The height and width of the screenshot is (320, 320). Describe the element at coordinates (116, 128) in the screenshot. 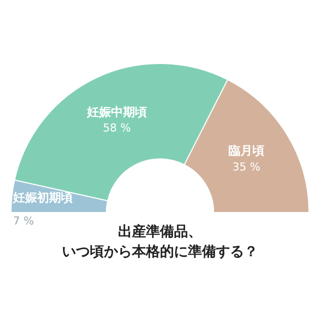

I see `data-label: 58 %` at that location.